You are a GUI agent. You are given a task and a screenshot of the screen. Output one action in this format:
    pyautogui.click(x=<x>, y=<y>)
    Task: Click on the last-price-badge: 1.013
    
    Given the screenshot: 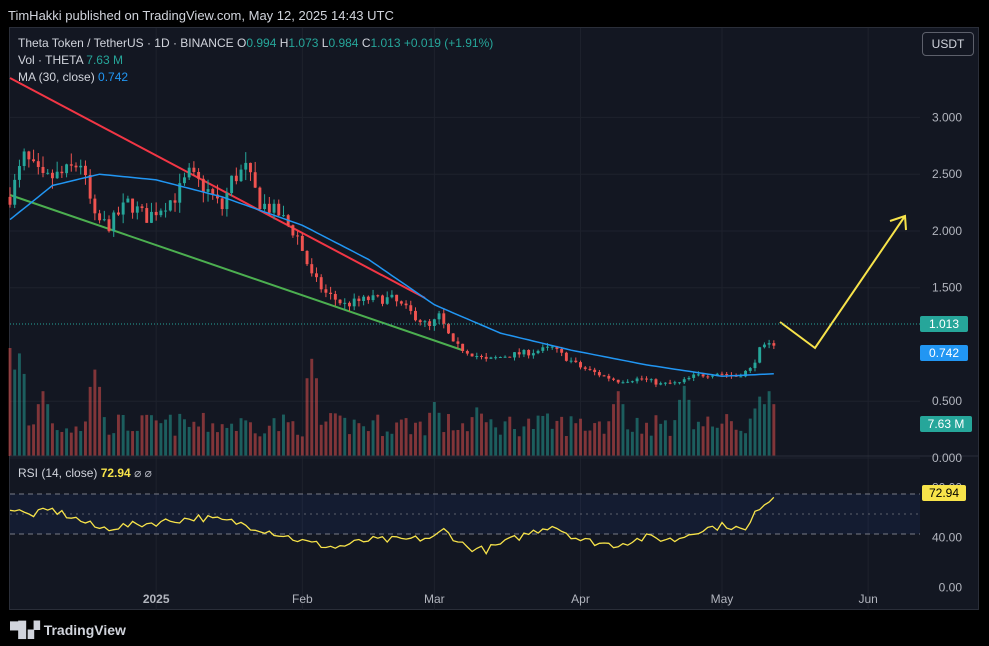 What is the action you would take?
    pyautogui.click(x=944, y=324)
    